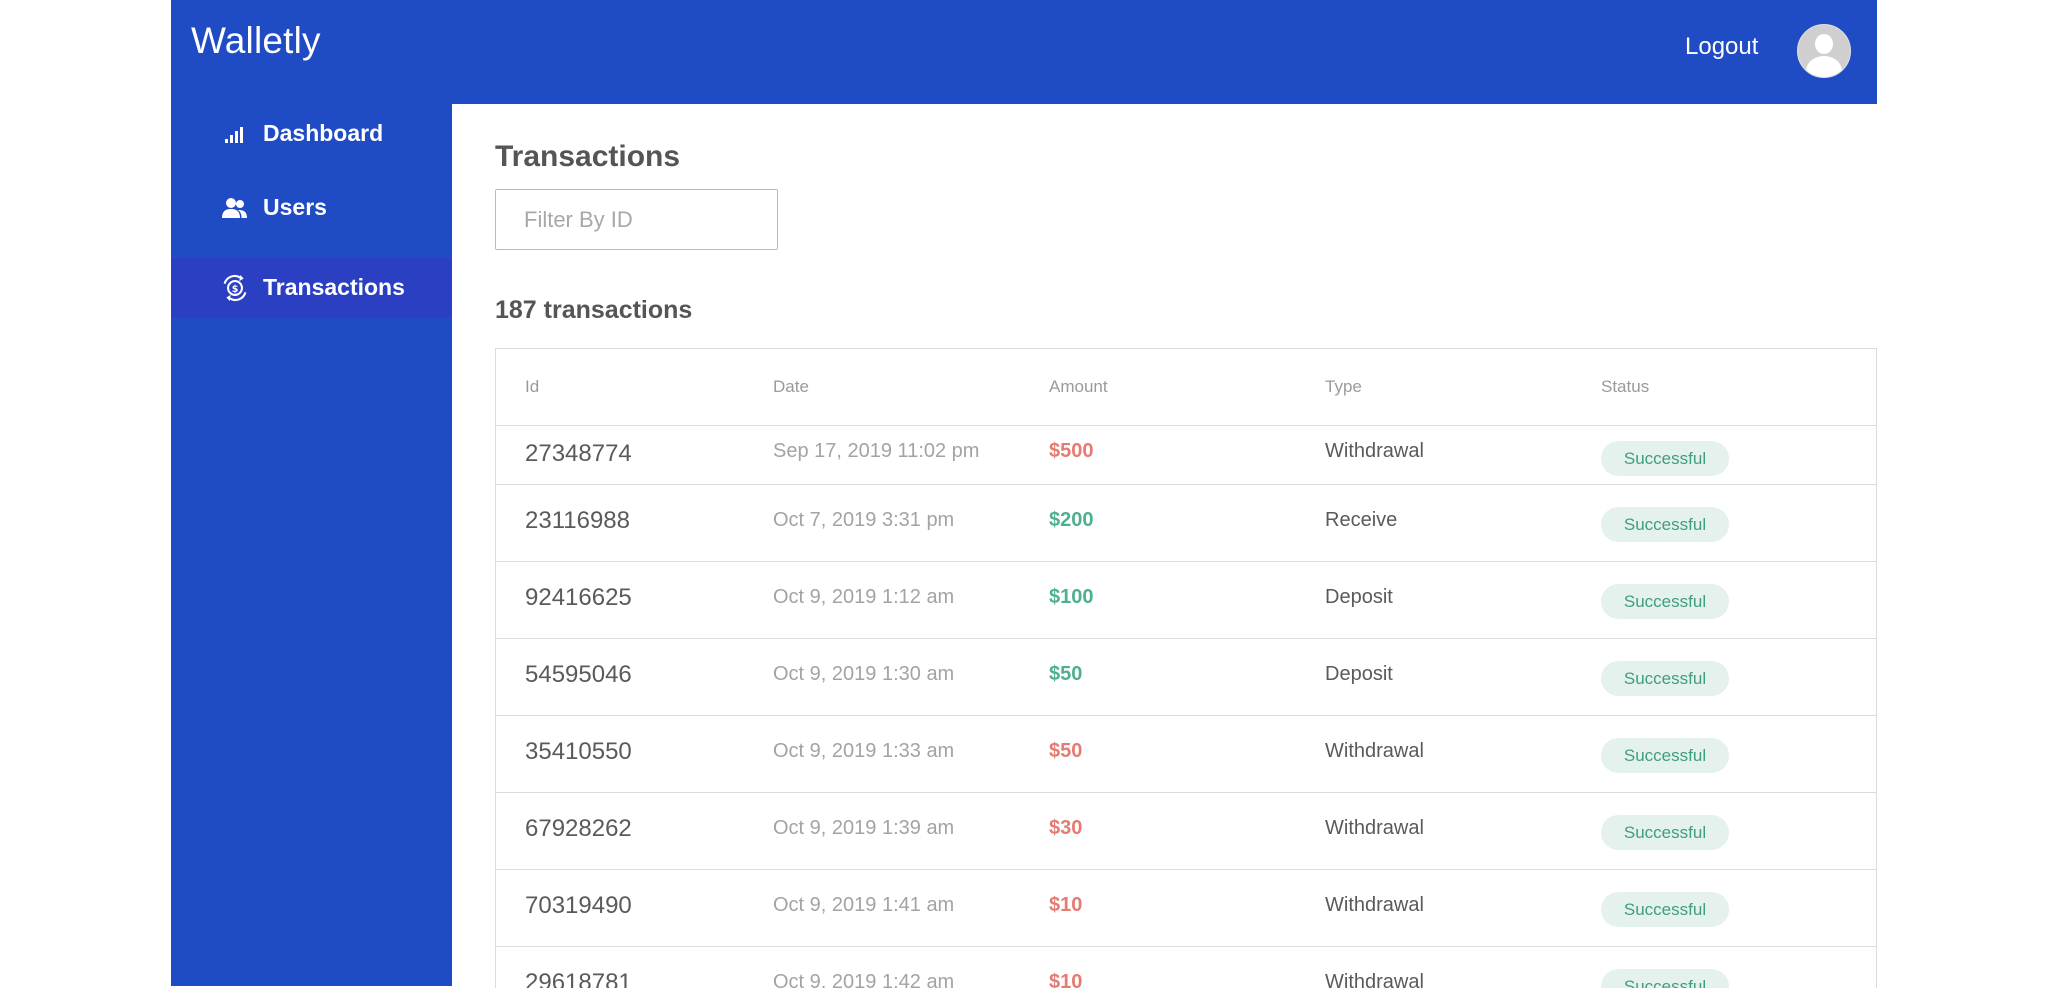 The image size is (2048, 988). Describe the element at coordinates (578, 674) in the screenshot. I see `cell-id: 54595046` at that location.